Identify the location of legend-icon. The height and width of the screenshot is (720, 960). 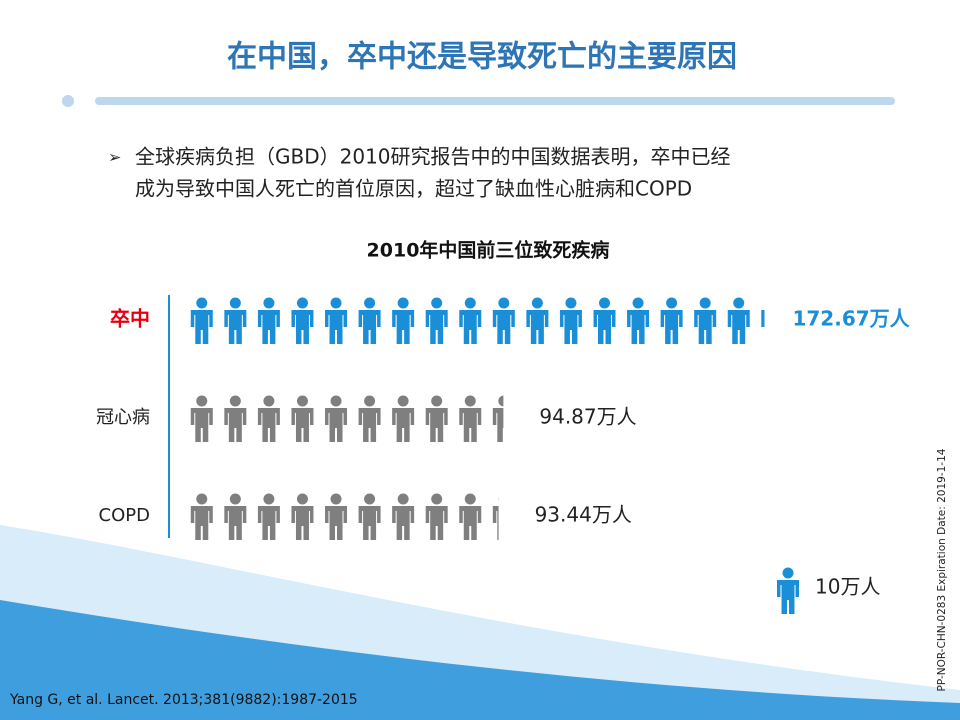
(788, 590).